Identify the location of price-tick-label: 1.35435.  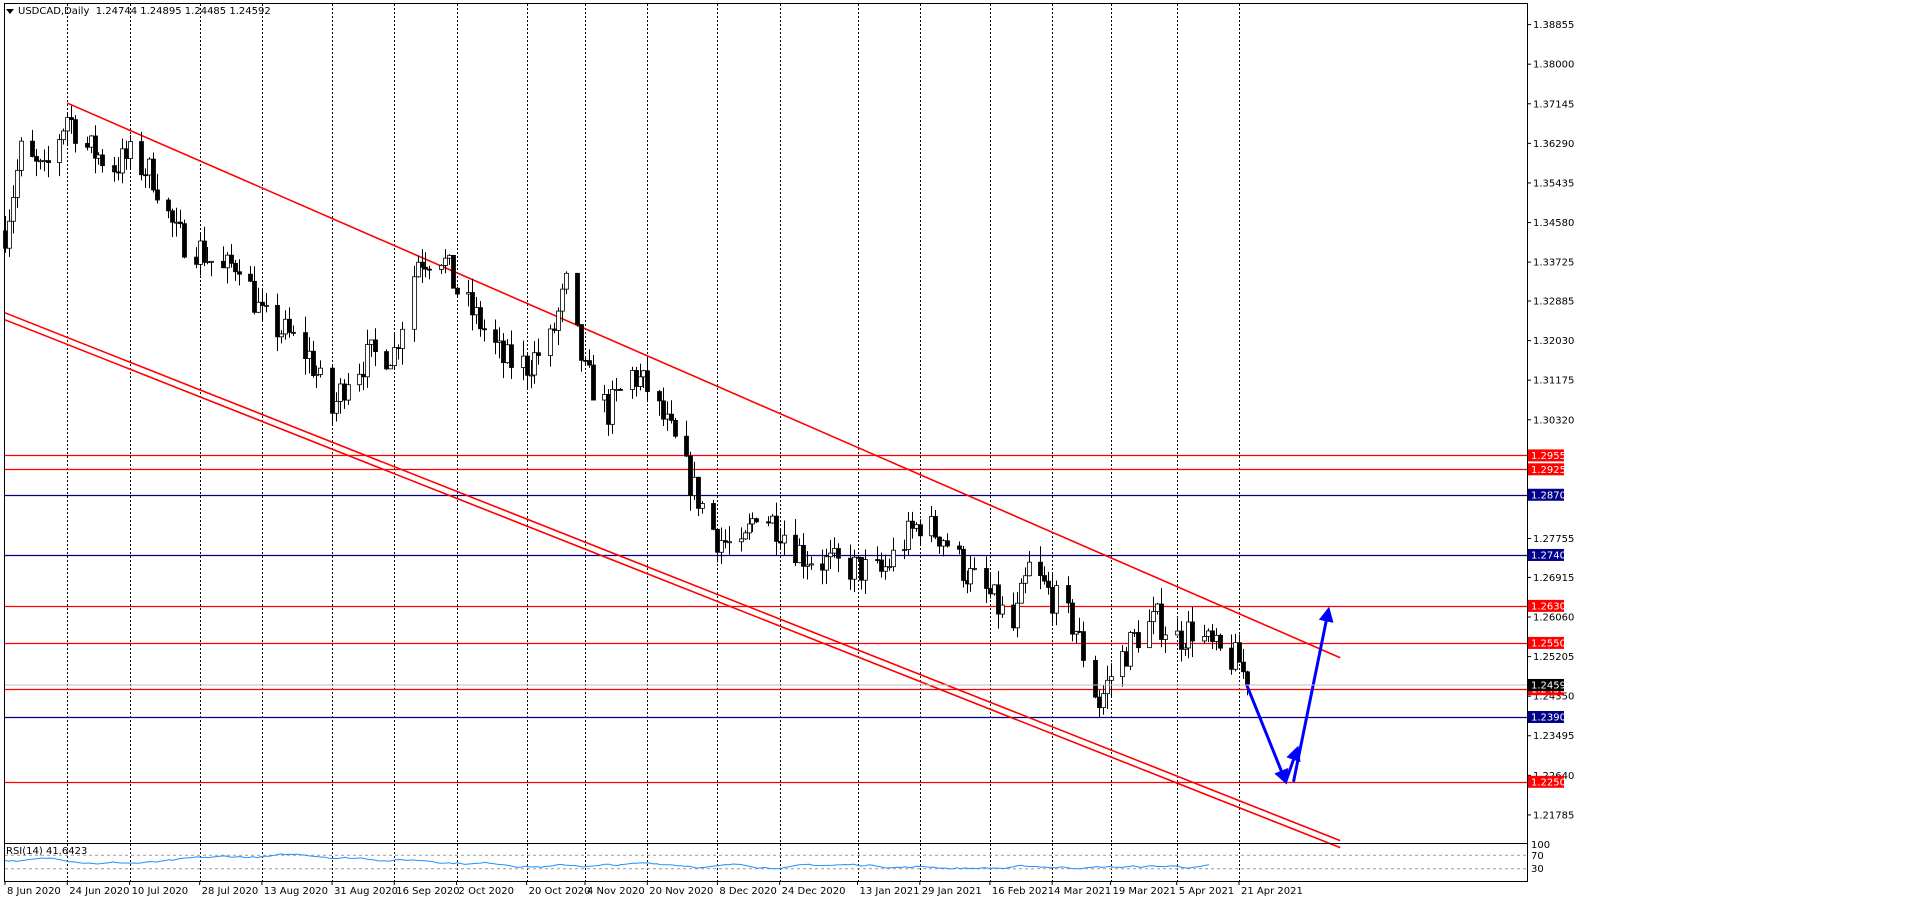
(1553, 183).